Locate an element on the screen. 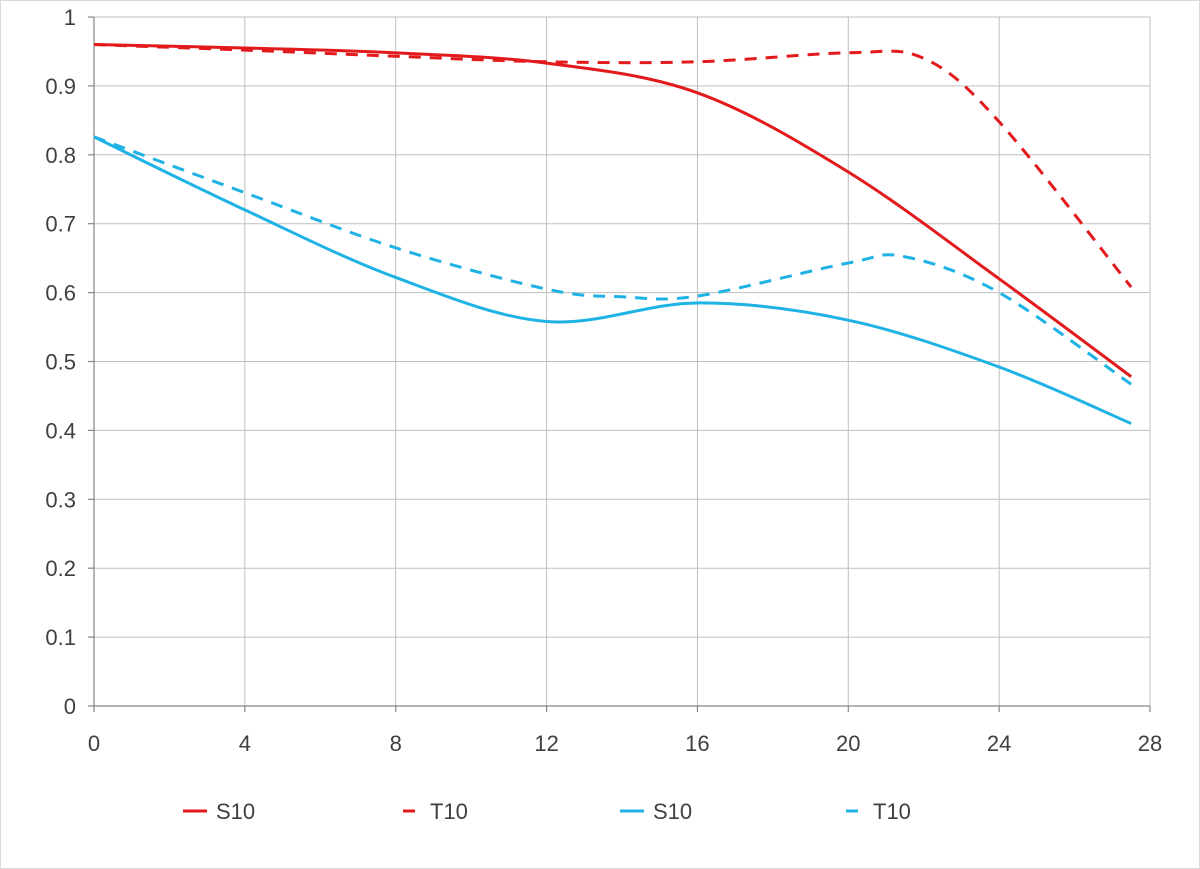 This screenshot has width=1200, height=869. legend-label-3: S10 is located at coordinates (672, 811).